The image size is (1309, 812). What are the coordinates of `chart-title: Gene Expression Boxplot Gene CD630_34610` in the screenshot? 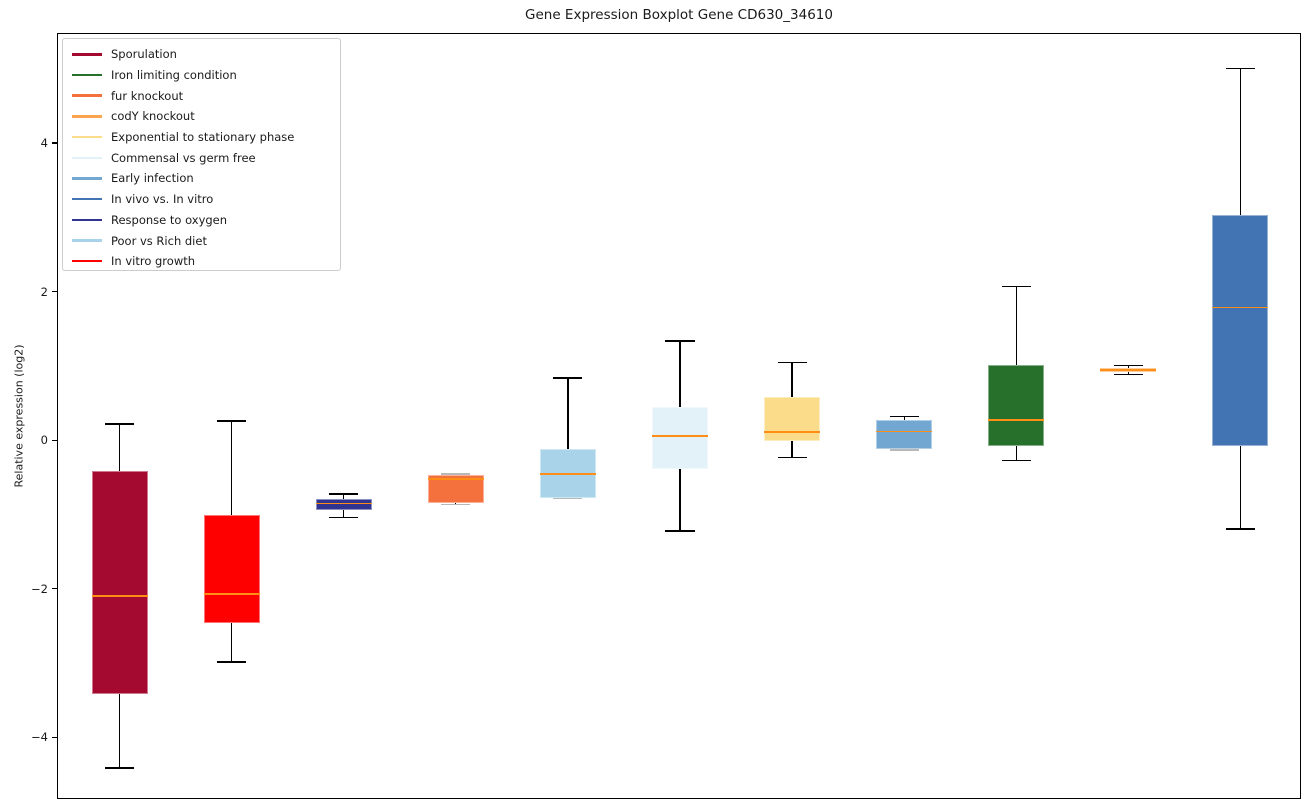 It's located at (679, 15).